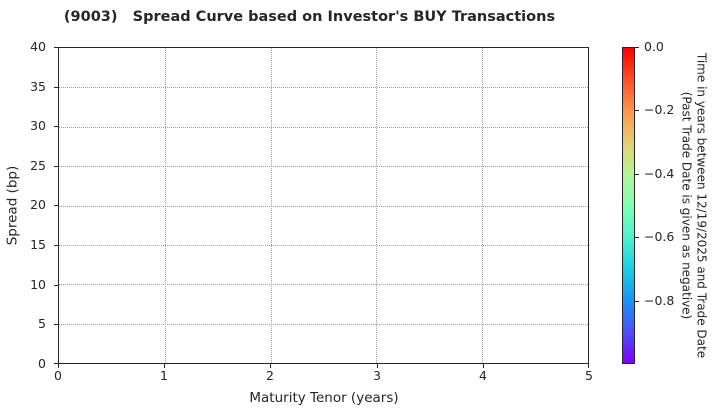 The height and width of the screenshot is (420, 720). I want to click on colorbar-tick-label-08: −0.8, so click(659, 300).